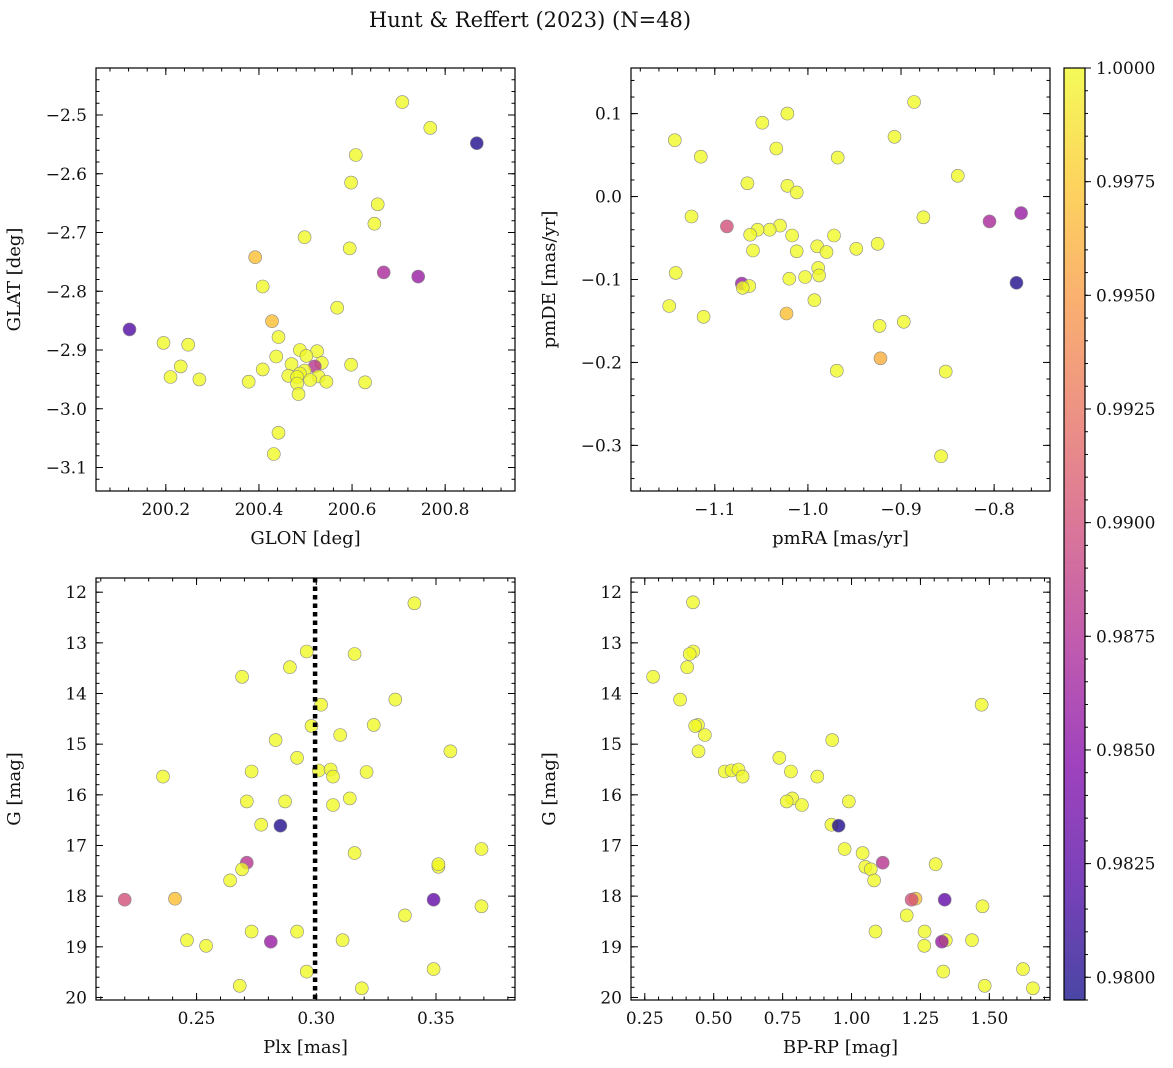 This screenshot has width=1173, height=1068. I want to click on y-tick-label: 15, so click(611, 745).